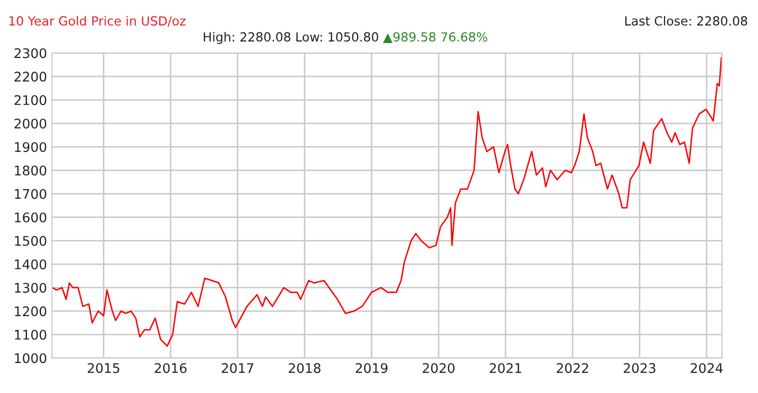 The width and height of the screenshot is (758, 393). Describe the element at coordinates (30, 217) in the screenshot. I see `y-tick-label: 1600` at that location.